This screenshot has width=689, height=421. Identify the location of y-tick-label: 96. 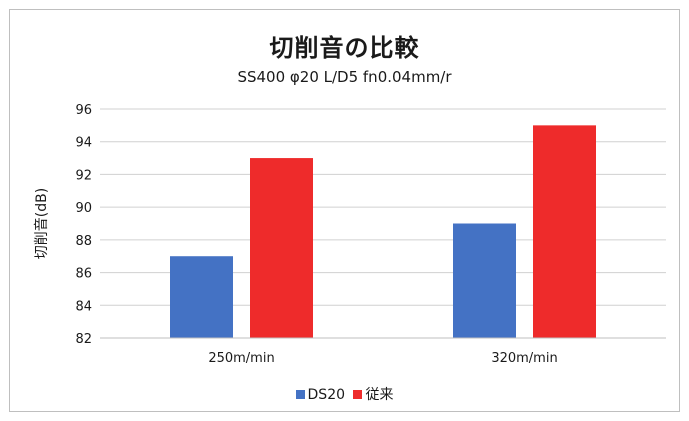
(83, 110).